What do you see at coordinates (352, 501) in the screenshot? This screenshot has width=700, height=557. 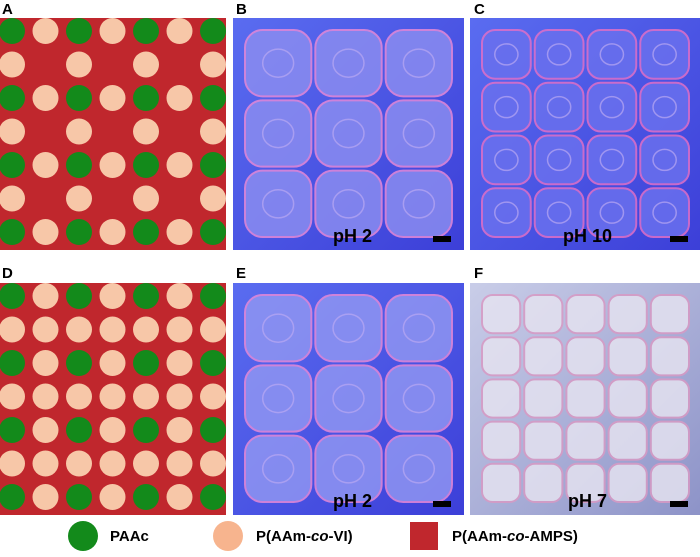 I see `ph-label: pH 2` at bounding box center [352, 501].